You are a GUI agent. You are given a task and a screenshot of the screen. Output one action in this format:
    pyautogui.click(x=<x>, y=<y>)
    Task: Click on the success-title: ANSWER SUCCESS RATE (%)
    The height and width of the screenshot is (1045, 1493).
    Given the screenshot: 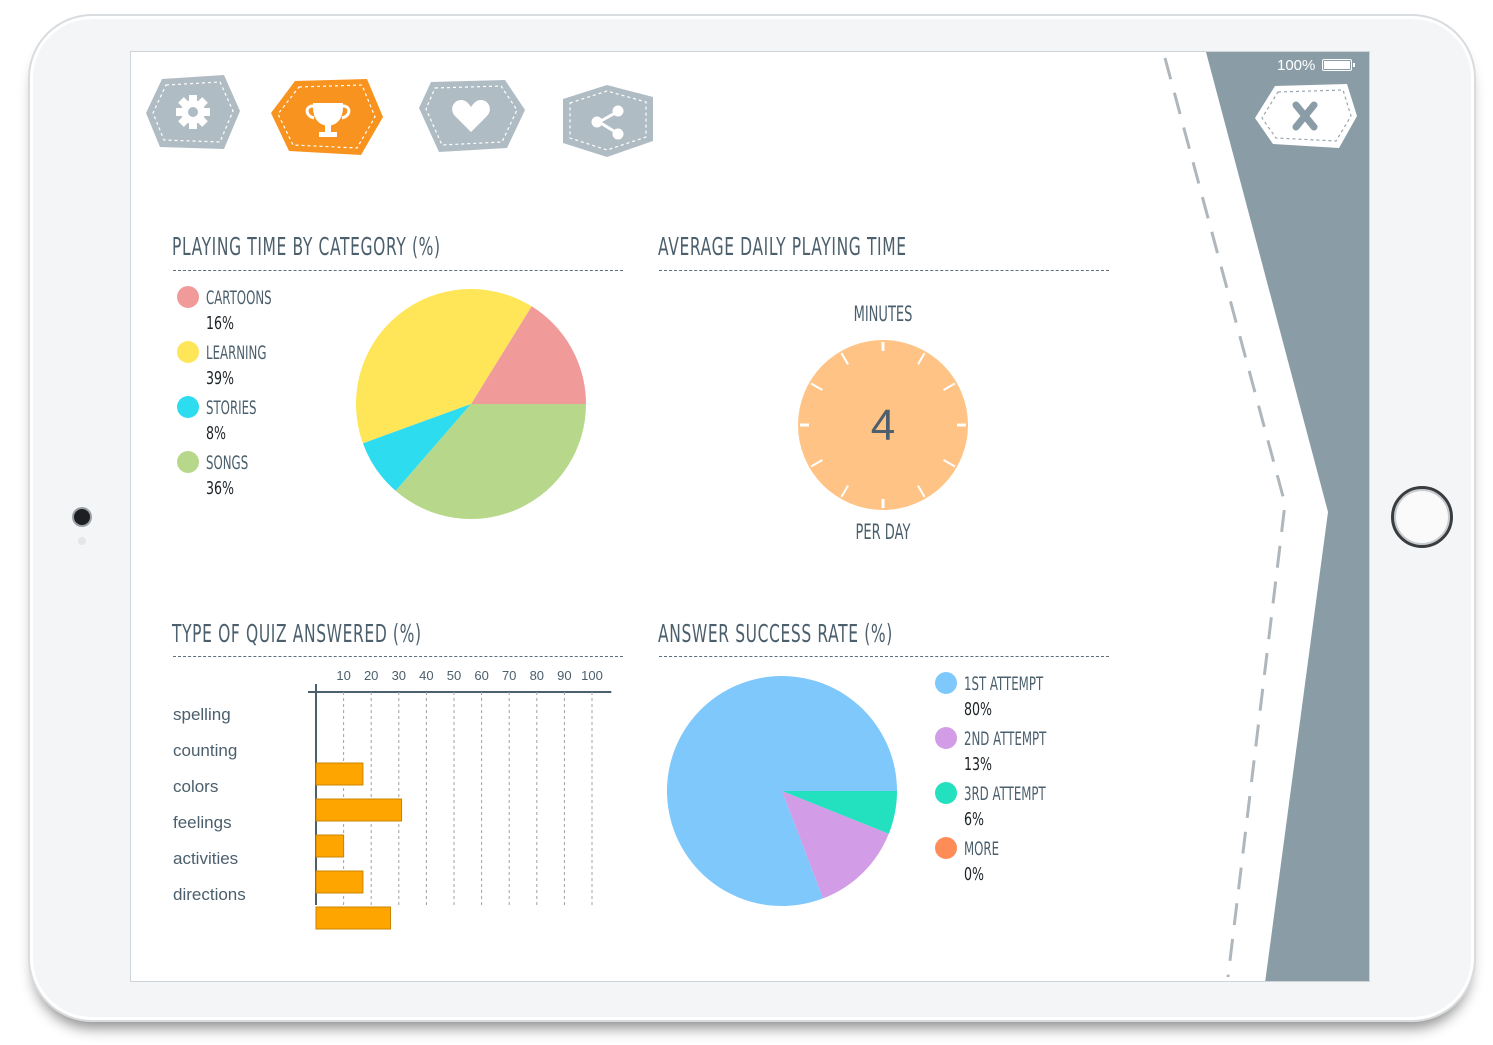 What is the action you would take?
    pyautogui.click(x=775, y=633)
    